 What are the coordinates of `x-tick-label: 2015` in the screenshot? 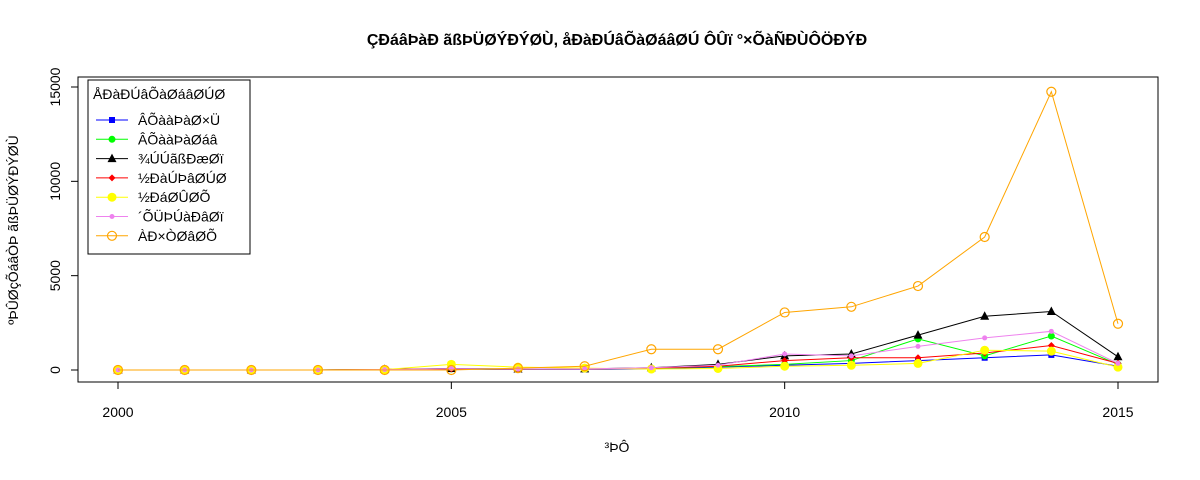 It's located at (1117, 412).